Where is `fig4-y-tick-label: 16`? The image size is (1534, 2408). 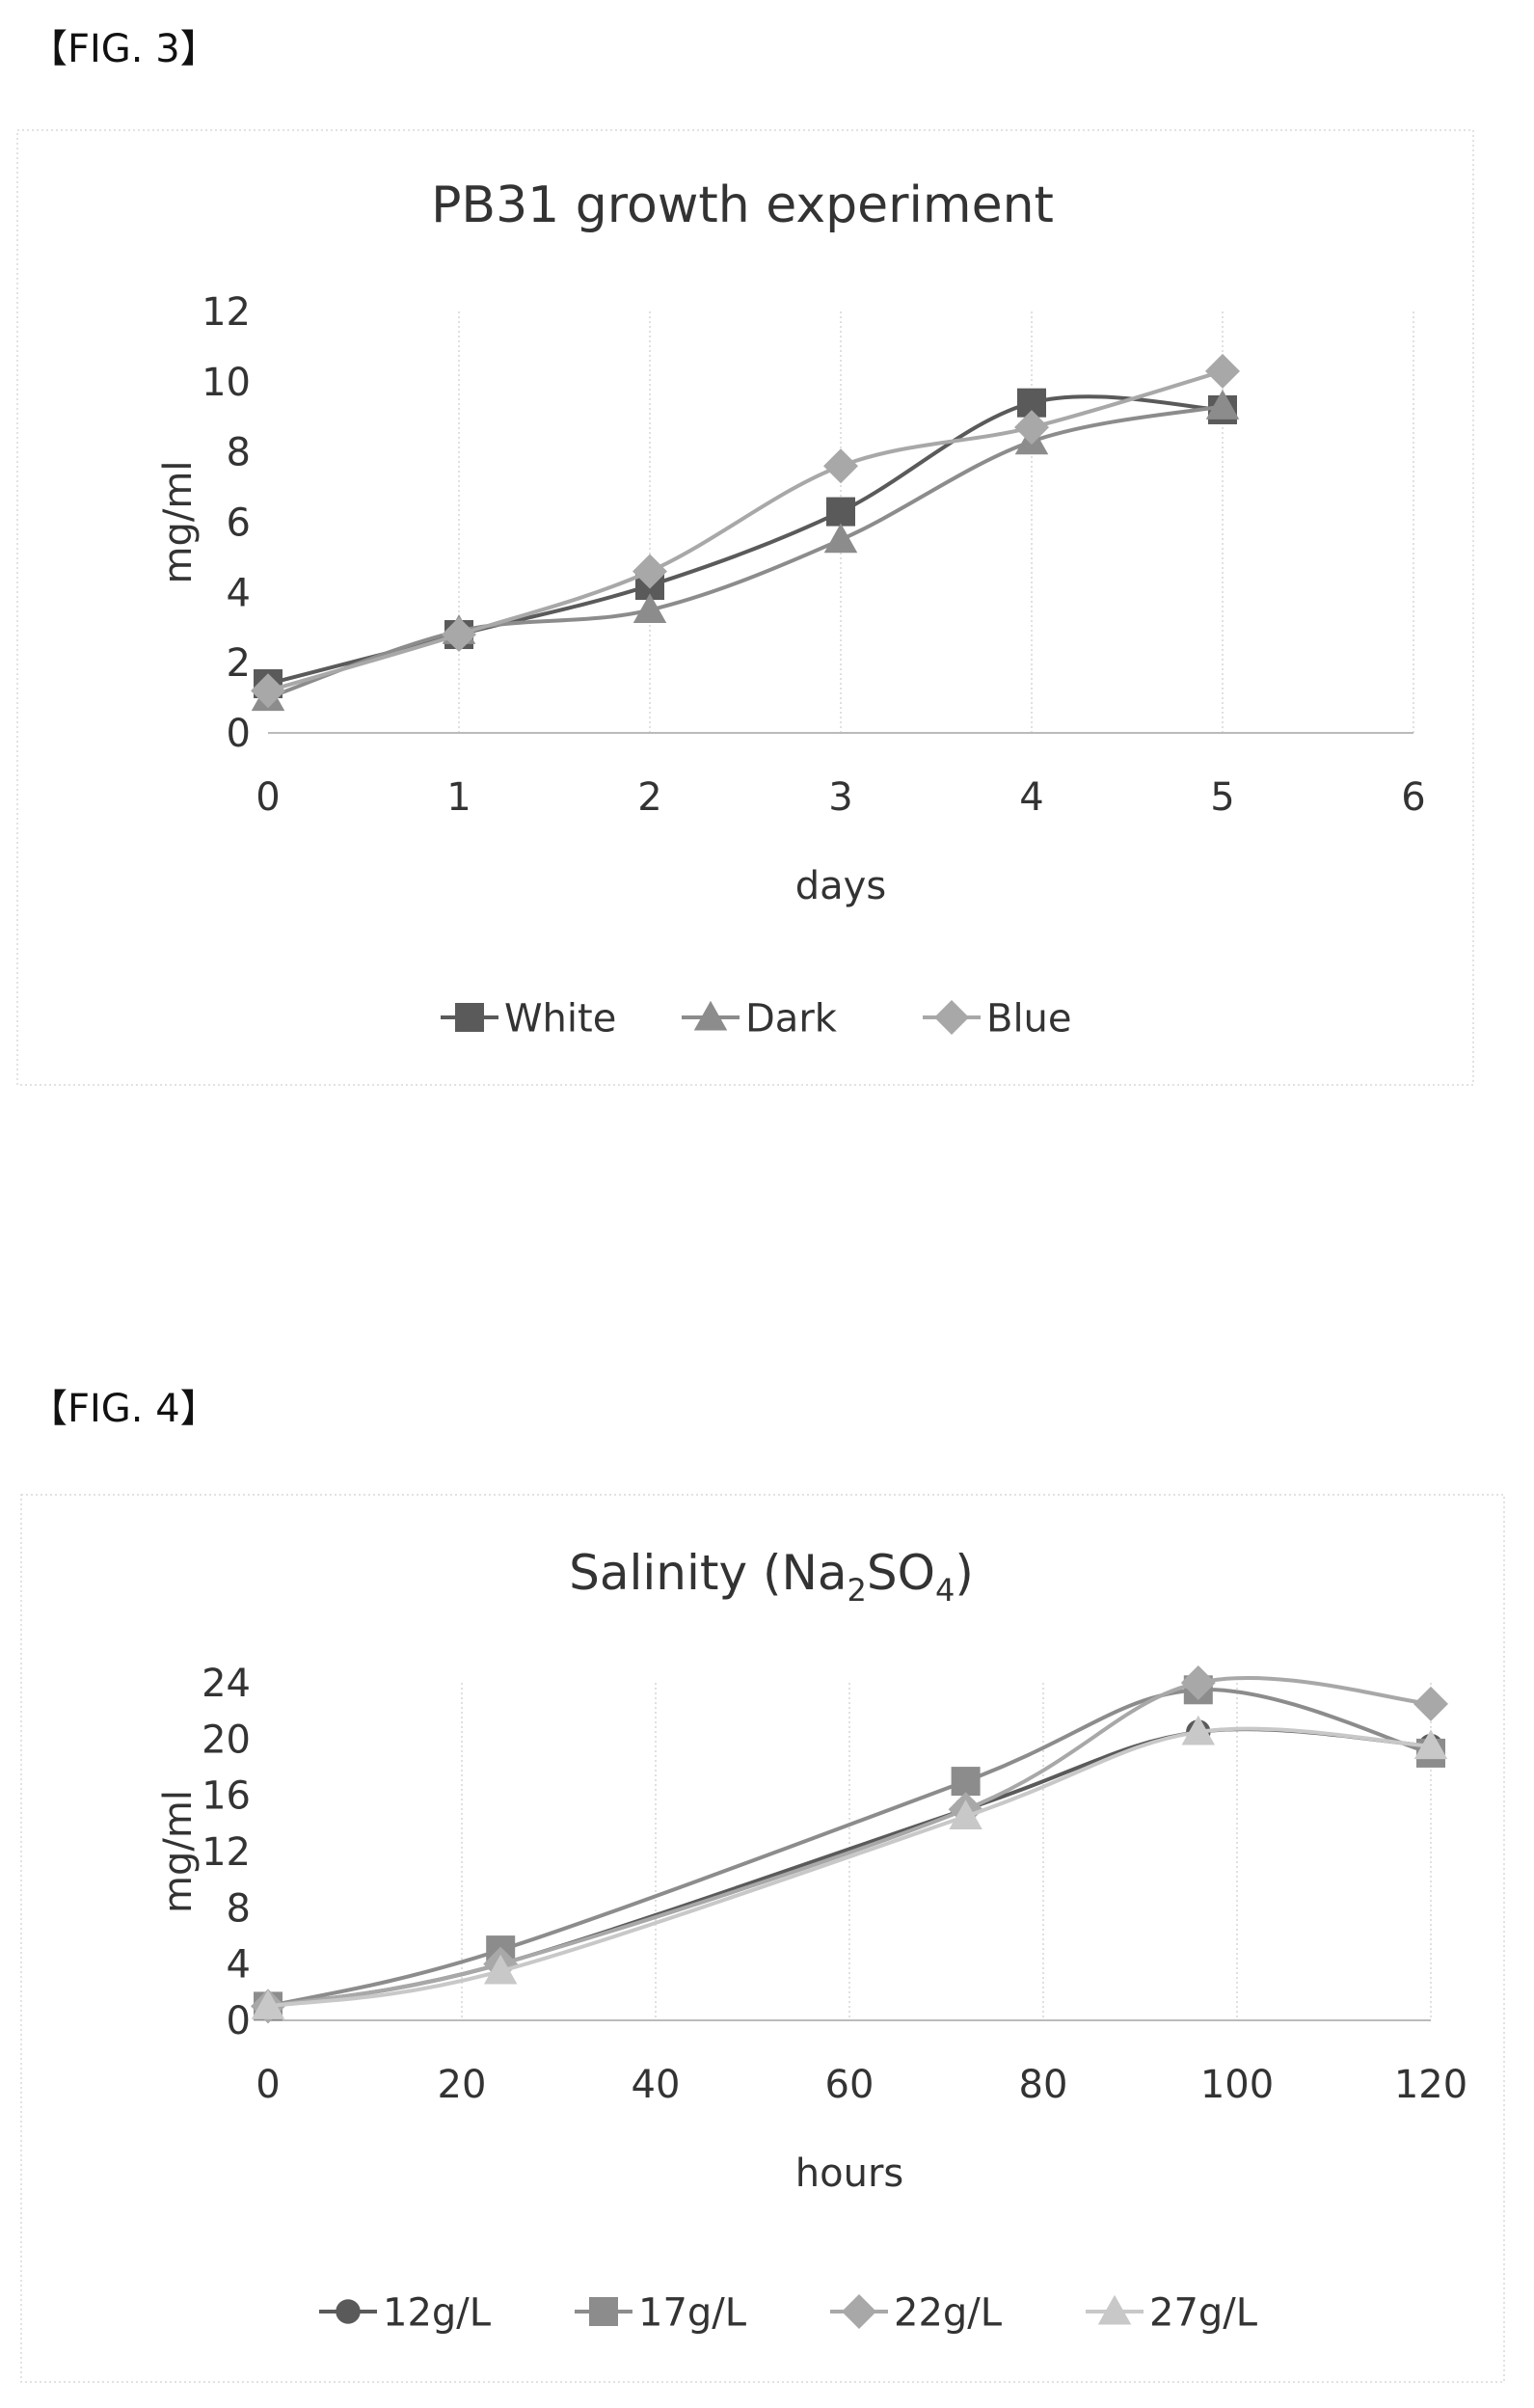 fig4-y-tick-label: 16 is located at coordinates (226, 1796).